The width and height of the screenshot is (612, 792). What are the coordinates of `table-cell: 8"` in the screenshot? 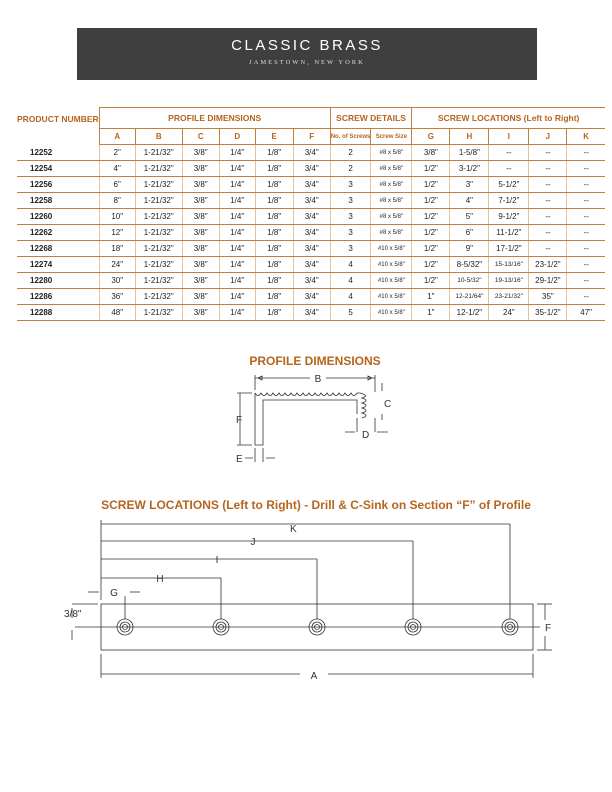 It's located at (117, 200).